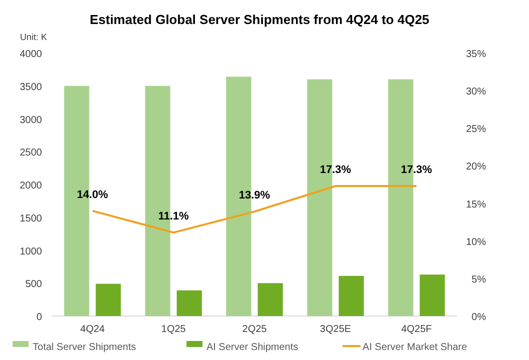 The height and width of the screenshot is (360, 529). Describe the element at coordinates (31, 186) in the screenshot. I see `y-tick-label: 2000` at that location.